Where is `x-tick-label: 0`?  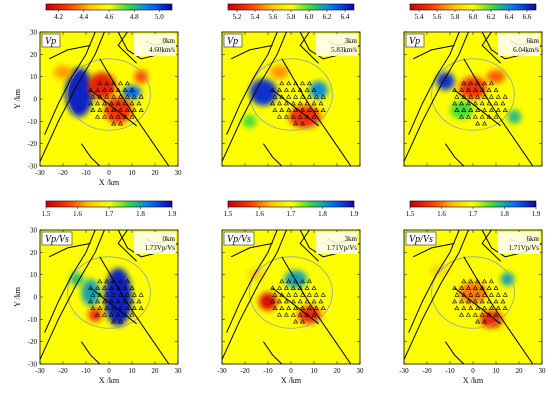
x-tick-label: 0 is located at coordinates (109, 173).